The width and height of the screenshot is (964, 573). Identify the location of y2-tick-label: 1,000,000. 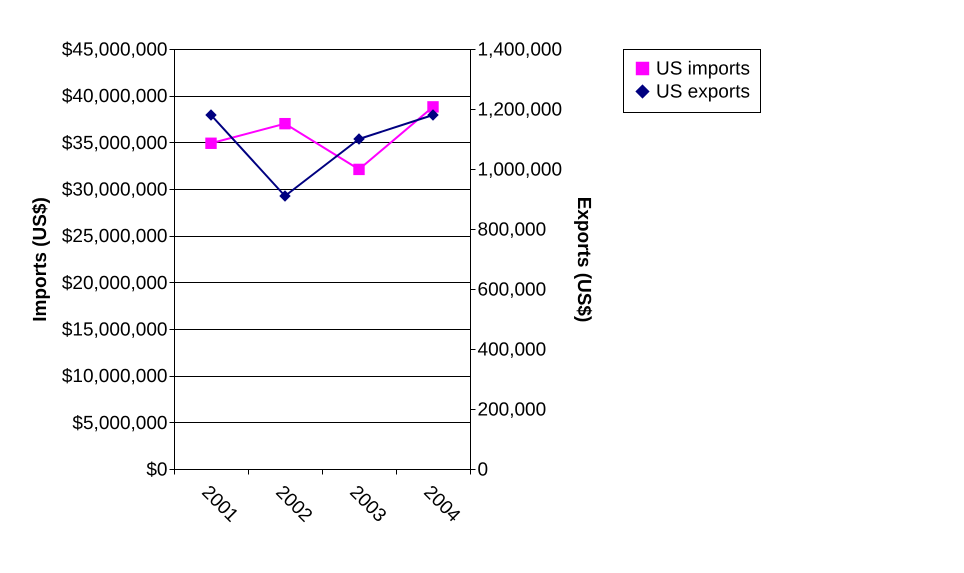
(520, 170).